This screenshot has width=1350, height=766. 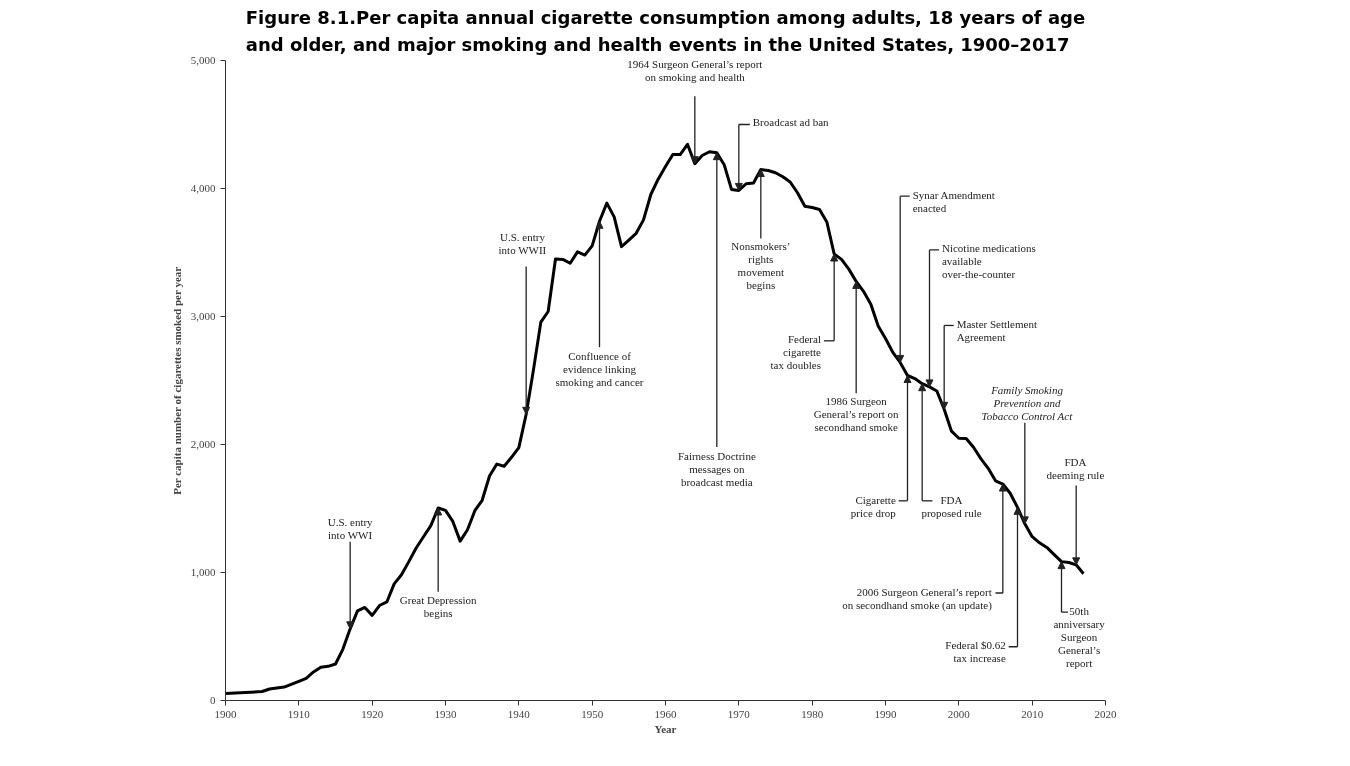 What do you see at coordinates (1027, 403) in the screenshot?
I see `annotation: Family Smoking Prevention and Tobacco Control Act` at bounding box center [1027, 403].